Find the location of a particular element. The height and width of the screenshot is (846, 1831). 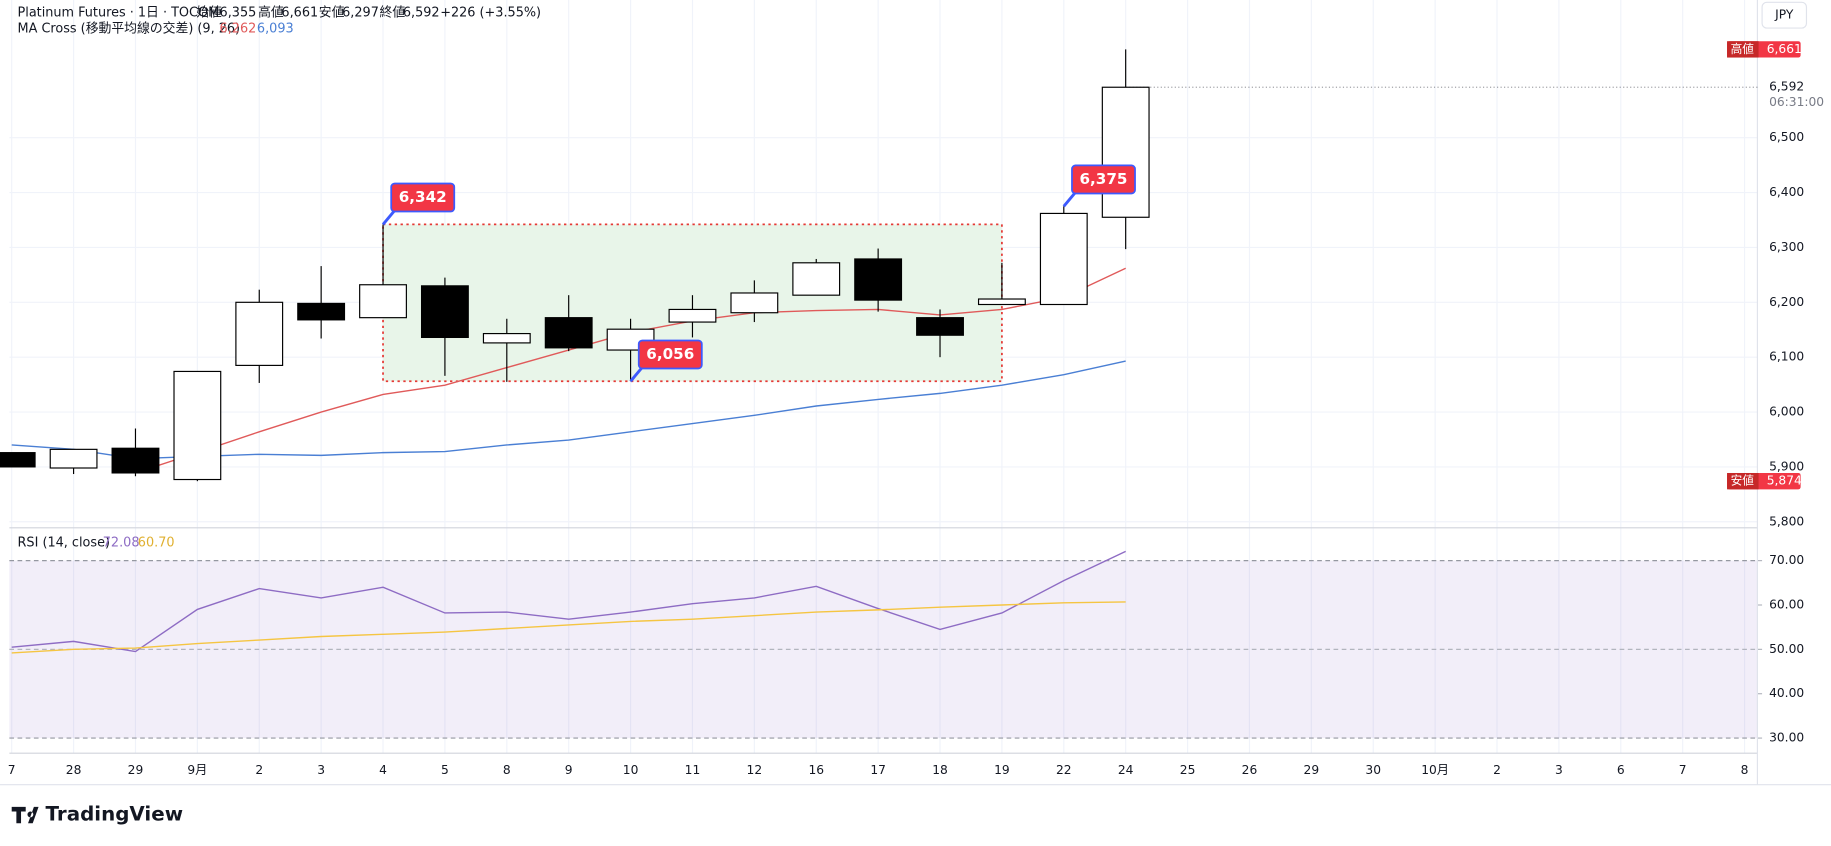

change: +226 (+3.55%) is located at coordinates (490, 12).